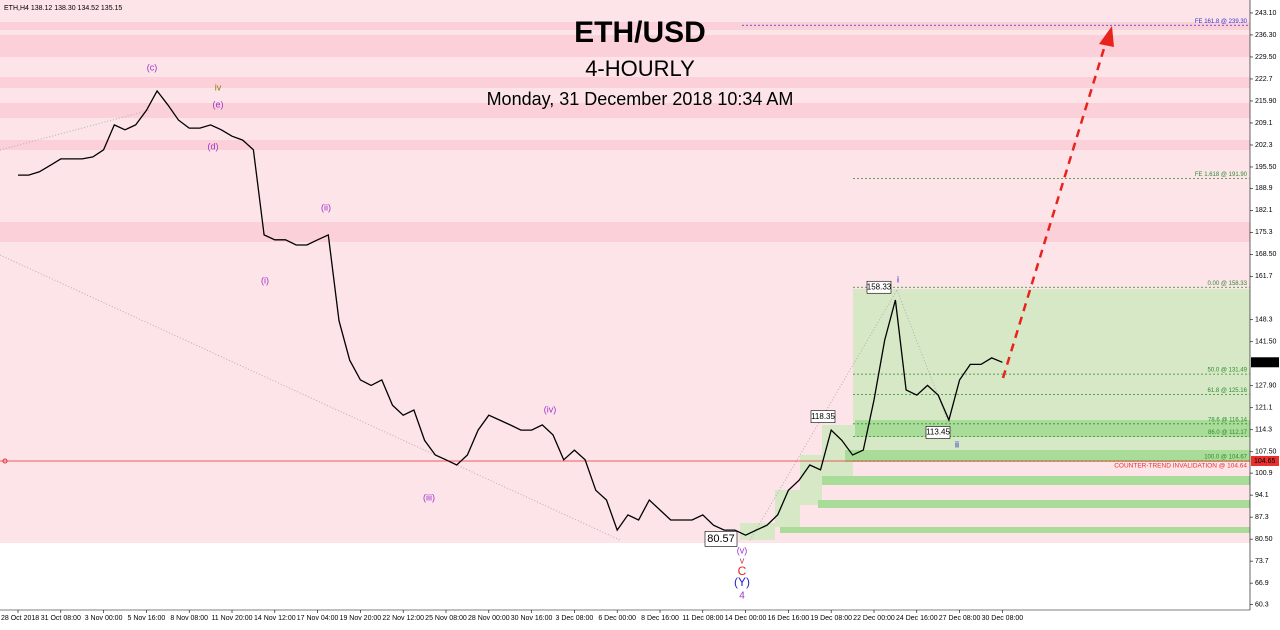 This screenshot has height=630, width=1280. Describe the element at coordinates (1262, 583) in the screenshot. I see `y-tick-label: 66.9` at that location.